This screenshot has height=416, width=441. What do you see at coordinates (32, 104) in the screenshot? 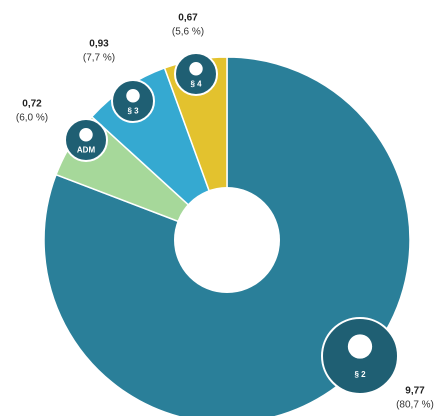
I see `value-label: 0,72` at bounding box center [32, 104].